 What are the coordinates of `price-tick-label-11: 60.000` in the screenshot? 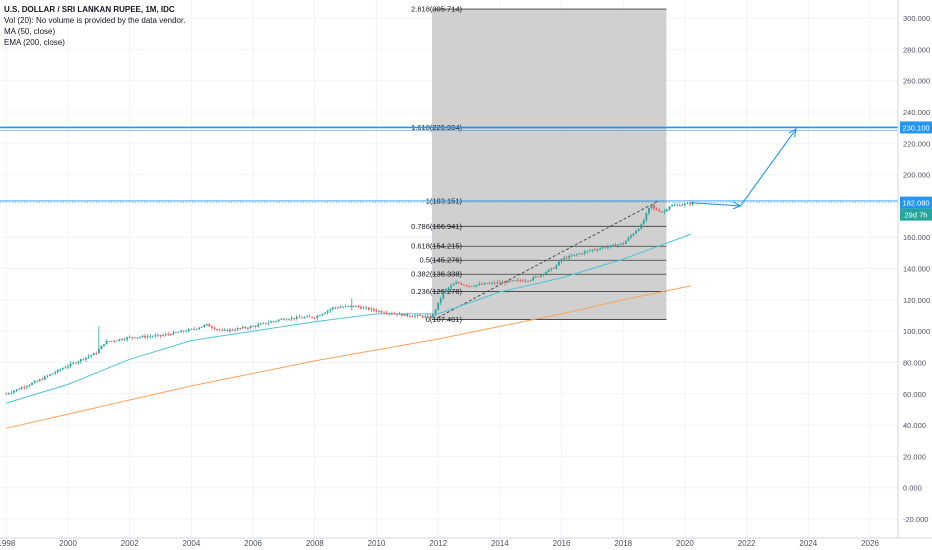 It's located at (914, 394).